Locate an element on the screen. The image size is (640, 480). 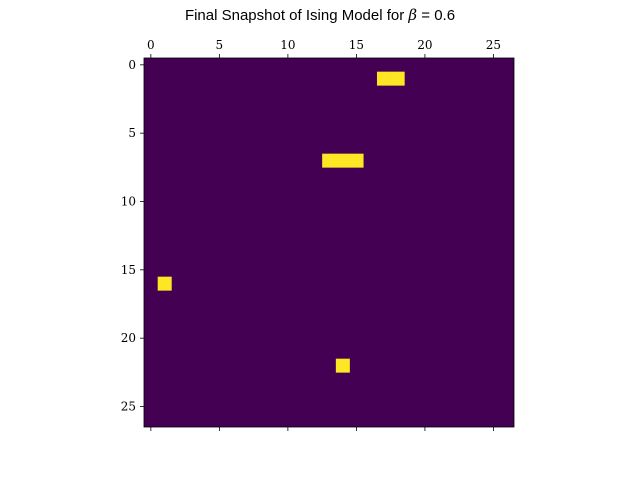
x-tick-label: 10 is located at coordinates (287, 45).